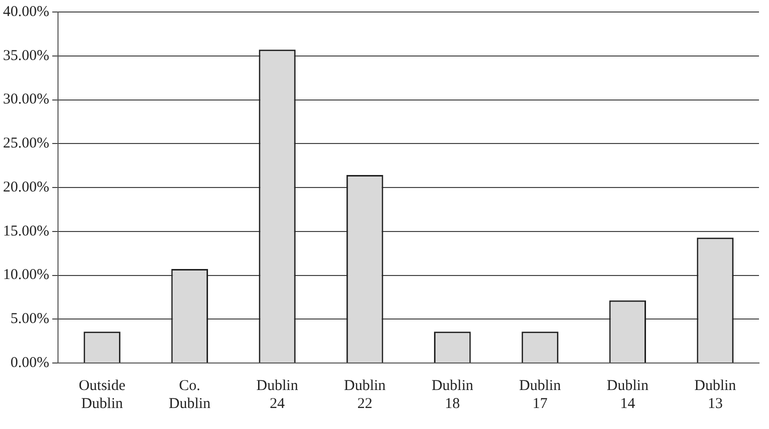 The image size is (769, 429). What do you see at coordinates (277, 395) in the screenshot?
I see `x-tick-label: Dublin 24` at bounding box center [277, 395].